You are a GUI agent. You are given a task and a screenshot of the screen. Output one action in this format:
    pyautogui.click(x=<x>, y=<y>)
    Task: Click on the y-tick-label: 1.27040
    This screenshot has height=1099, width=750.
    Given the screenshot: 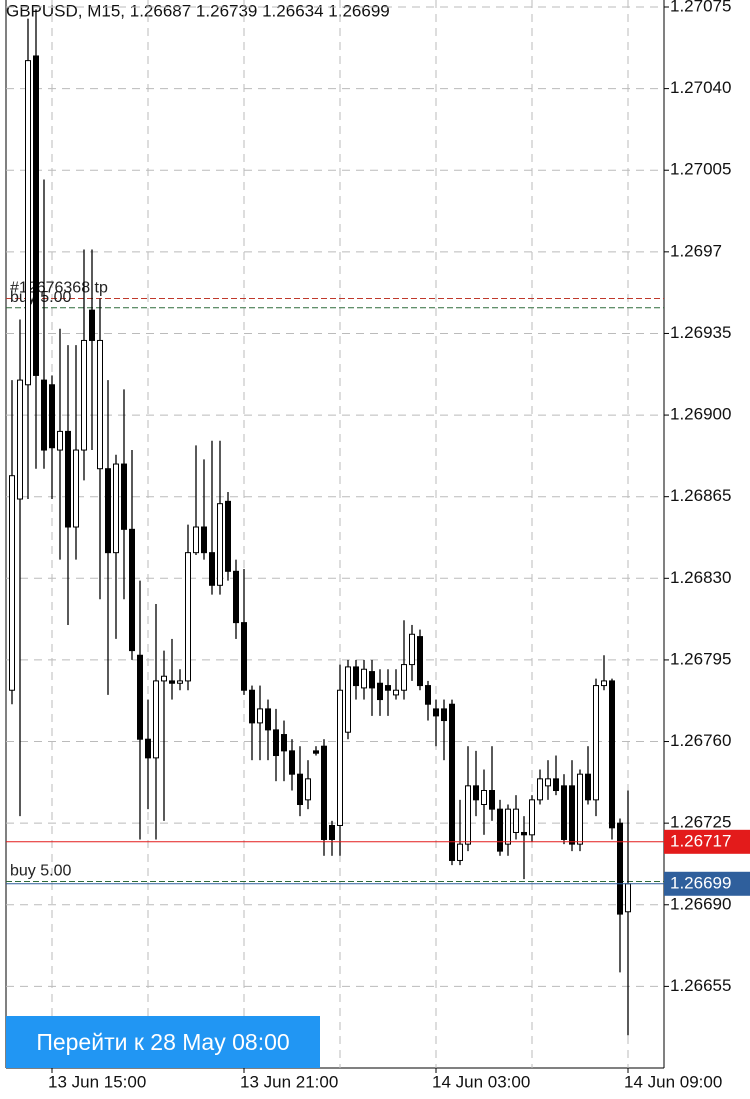 What is the action you would take?
    pyautogui.click(x=700, y=87)
    